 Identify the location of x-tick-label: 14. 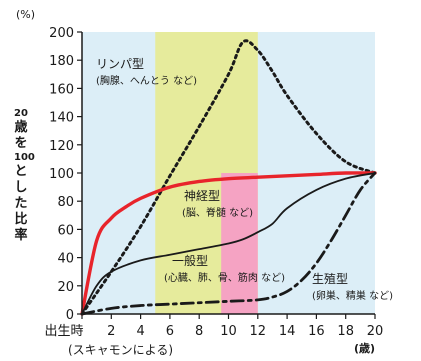
(287, 331).